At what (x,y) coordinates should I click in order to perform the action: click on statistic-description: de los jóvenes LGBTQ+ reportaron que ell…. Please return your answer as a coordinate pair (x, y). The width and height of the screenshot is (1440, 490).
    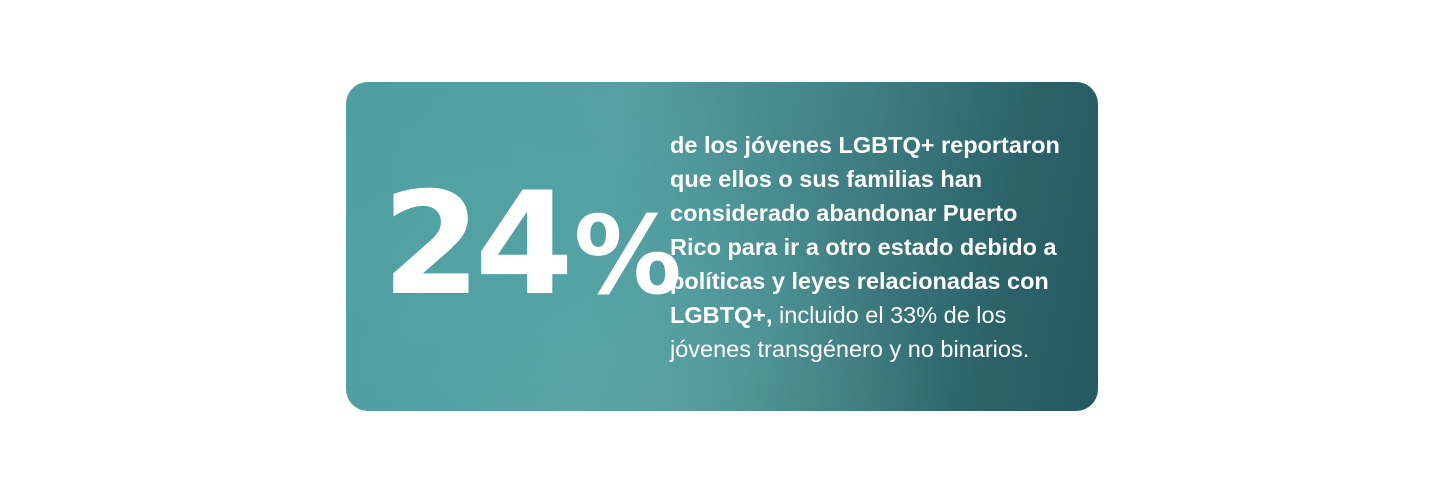
    Looking at the image, I should click on (870, 247).